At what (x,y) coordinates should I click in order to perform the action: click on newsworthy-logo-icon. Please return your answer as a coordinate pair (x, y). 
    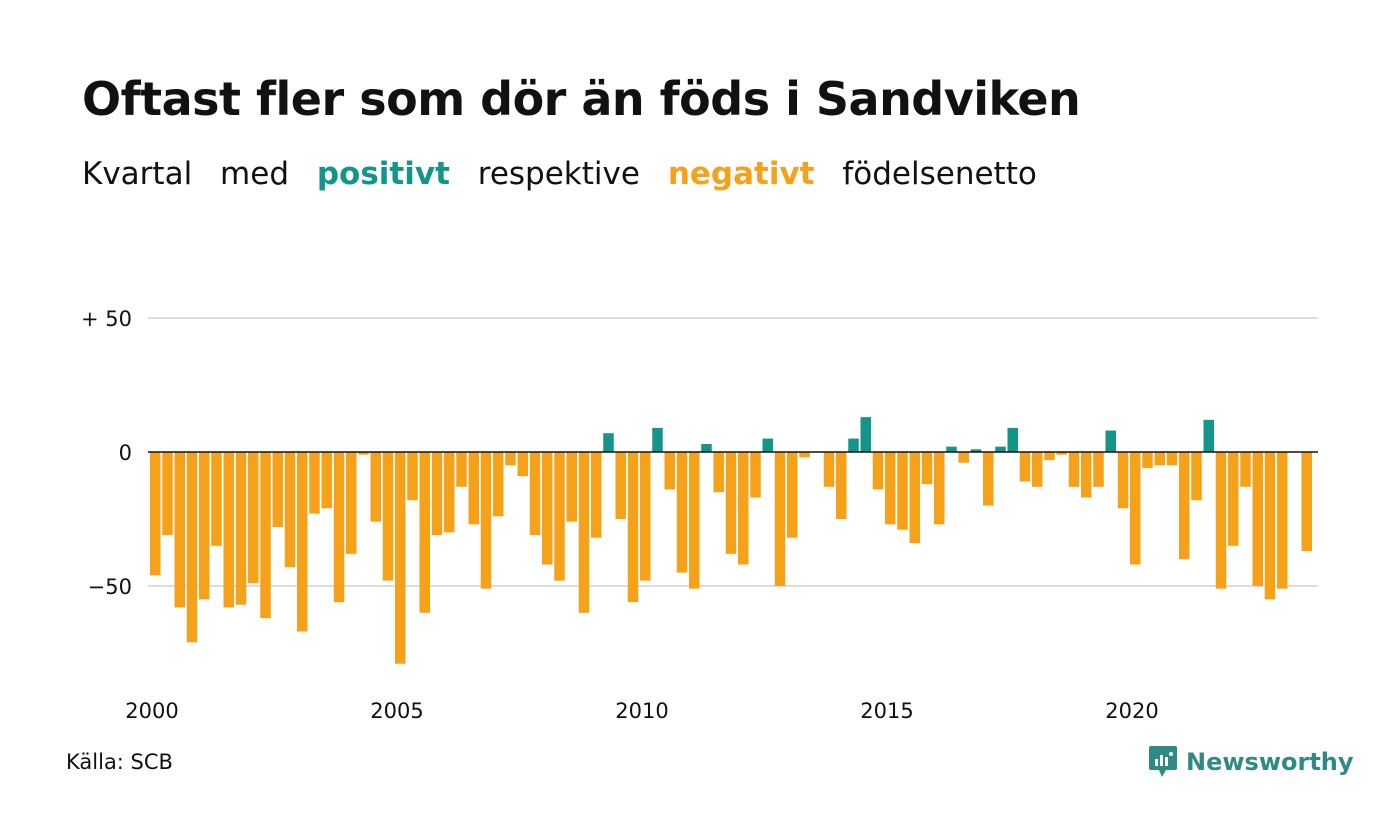
    Looking at the image, I should click on (1163, 761).